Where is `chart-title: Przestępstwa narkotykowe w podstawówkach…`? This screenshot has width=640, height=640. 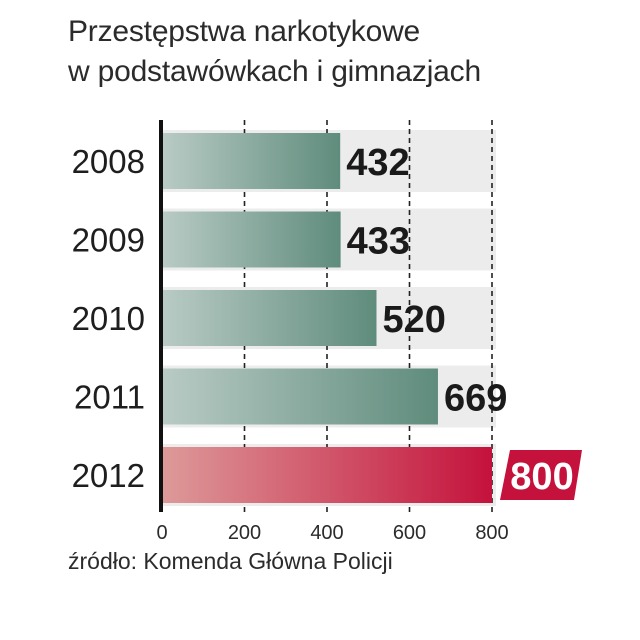 chart-title: Przestępstwa narkotykowe w podstawówkach… is located at coordinates (348, 52).